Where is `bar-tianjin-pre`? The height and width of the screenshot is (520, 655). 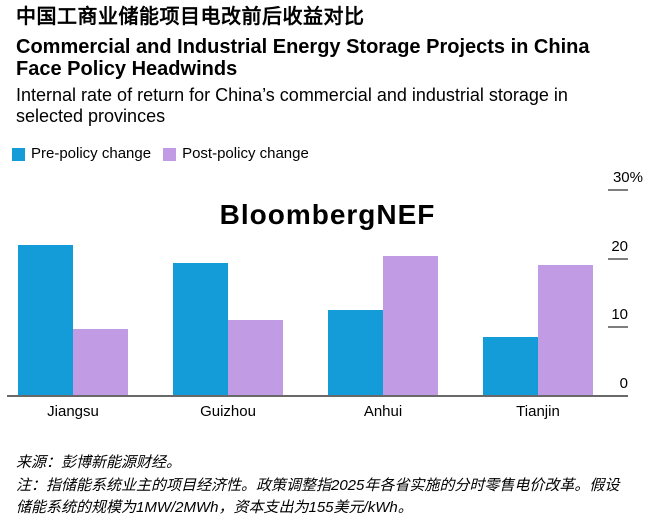
bar-tianjin-pre is located at coordinates (510, 365).